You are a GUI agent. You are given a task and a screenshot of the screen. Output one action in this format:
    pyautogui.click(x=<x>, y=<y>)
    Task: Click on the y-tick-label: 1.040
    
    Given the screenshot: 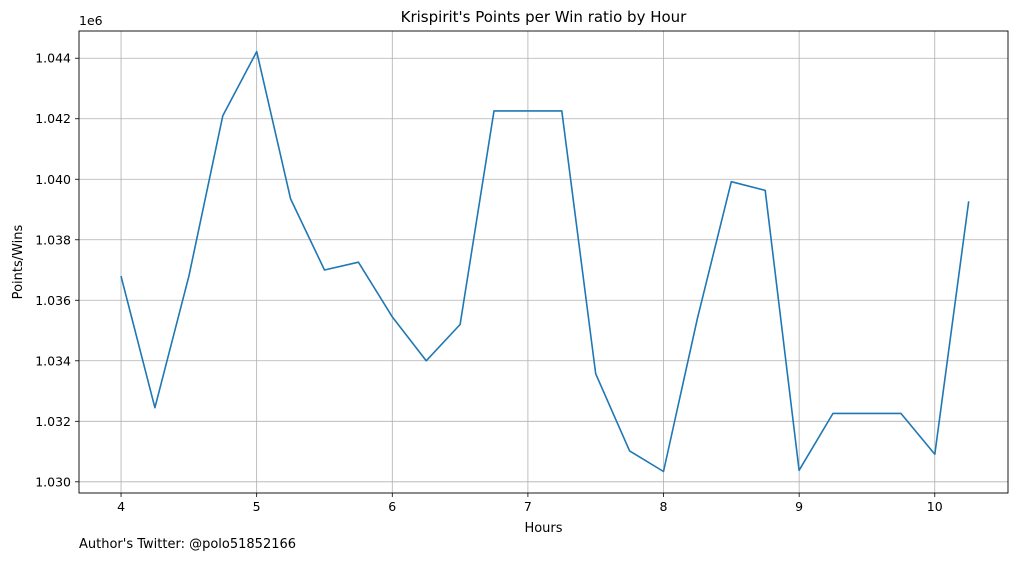 What is the action you would take?
    pyautogui.click(x=53, y=179)
    